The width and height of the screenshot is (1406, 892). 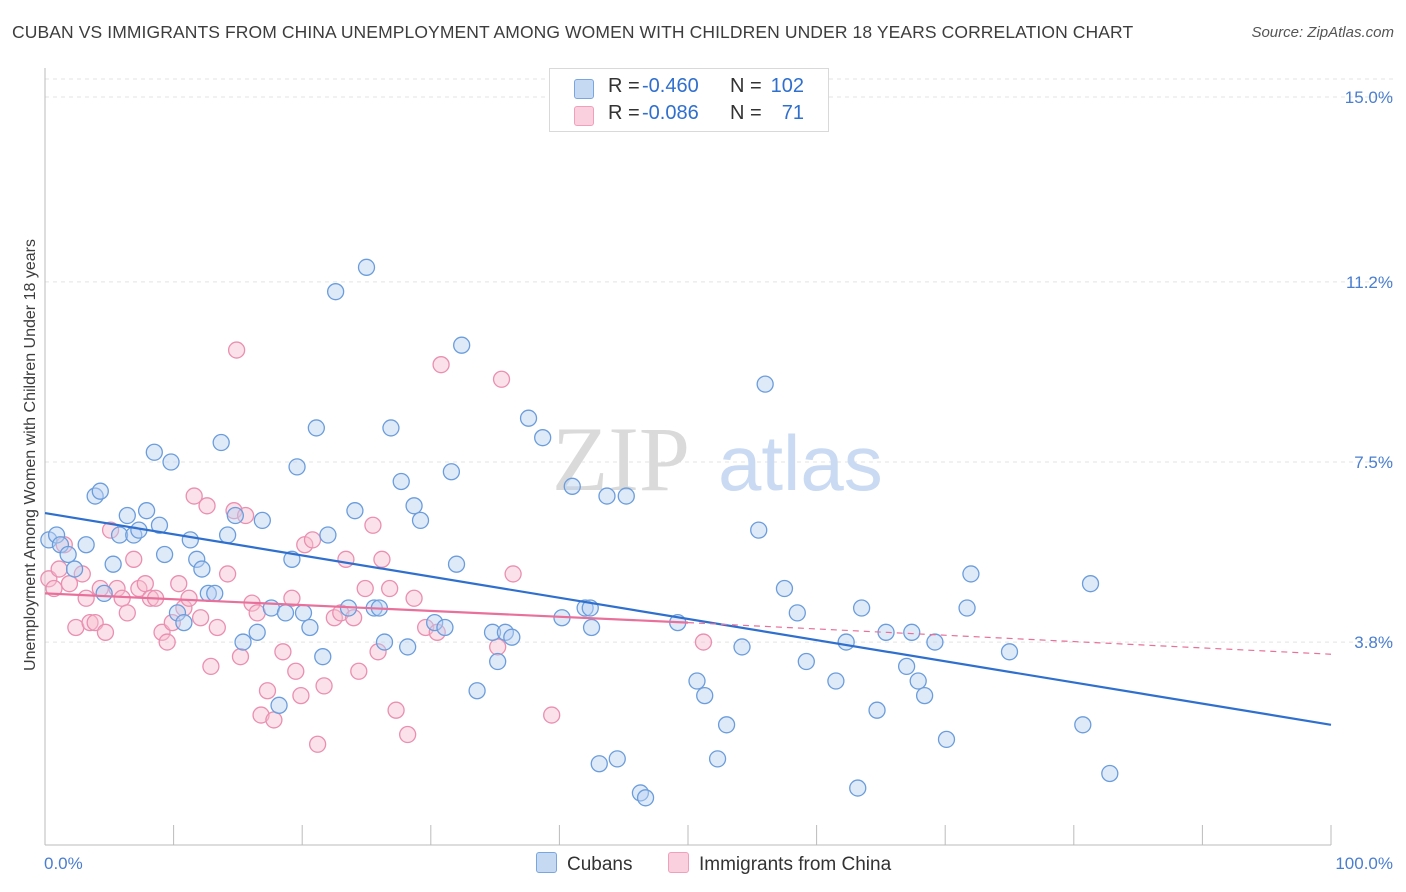 I want to click on watermark-zip: ZIP, so click(x=621, y=459).